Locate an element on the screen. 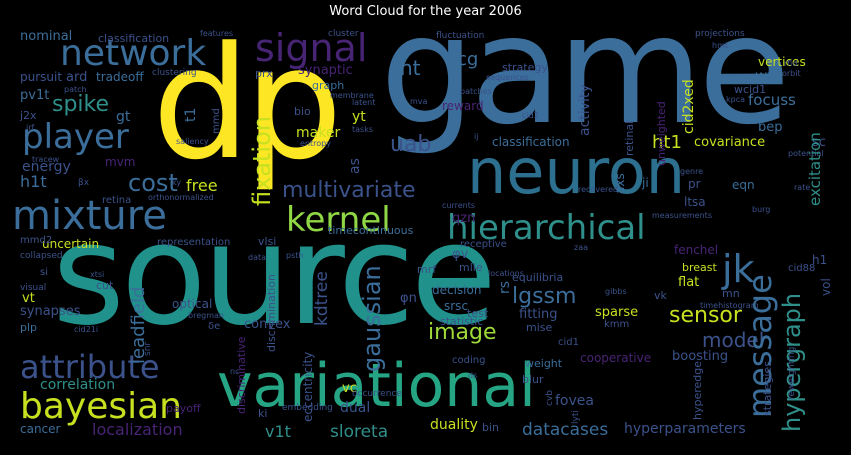 The width and height of the screenshot is (851, 455). word-collapsed: collapsed is located at coordinates (41, 256).